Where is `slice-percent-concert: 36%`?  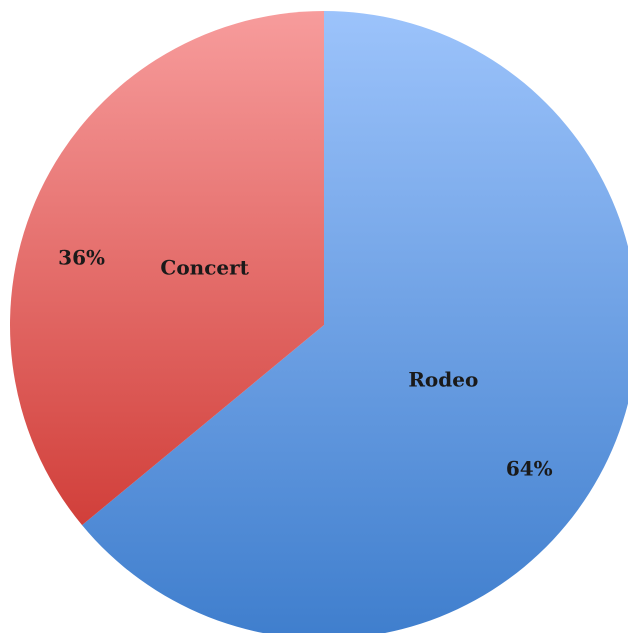 slice-percent-concert: 36% is located at coordinates (81, 258).